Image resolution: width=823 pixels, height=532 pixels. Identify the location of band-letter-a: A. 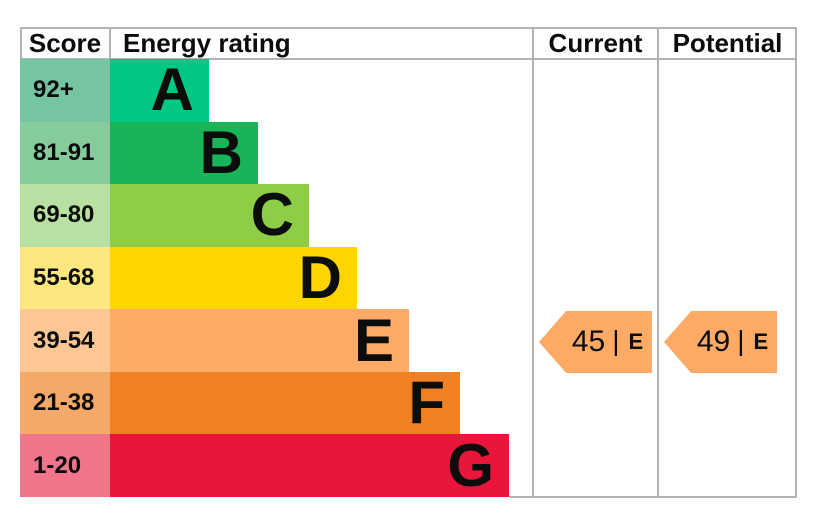
(172, 90).